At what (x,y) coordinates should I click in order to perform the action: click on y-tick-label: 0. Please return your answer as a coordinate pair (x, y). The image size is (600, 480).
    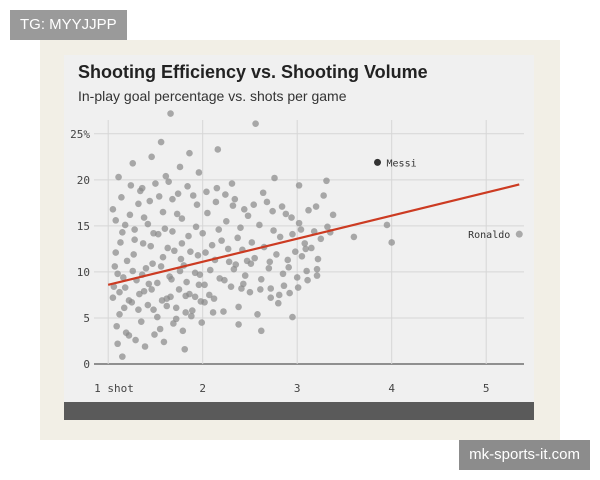
    Looking at the image, I should click on (86, 364).